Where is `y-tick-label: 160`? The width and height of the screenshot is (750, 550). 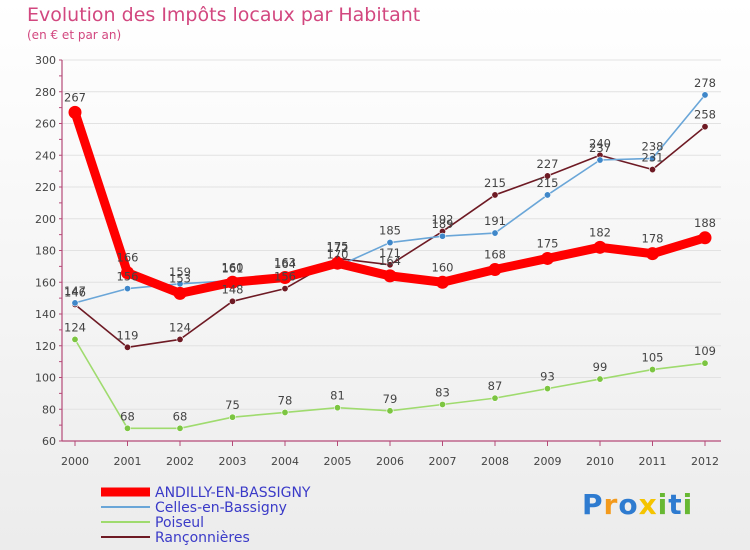
y-tick-label: 160 is located at coordinates (45, 282).